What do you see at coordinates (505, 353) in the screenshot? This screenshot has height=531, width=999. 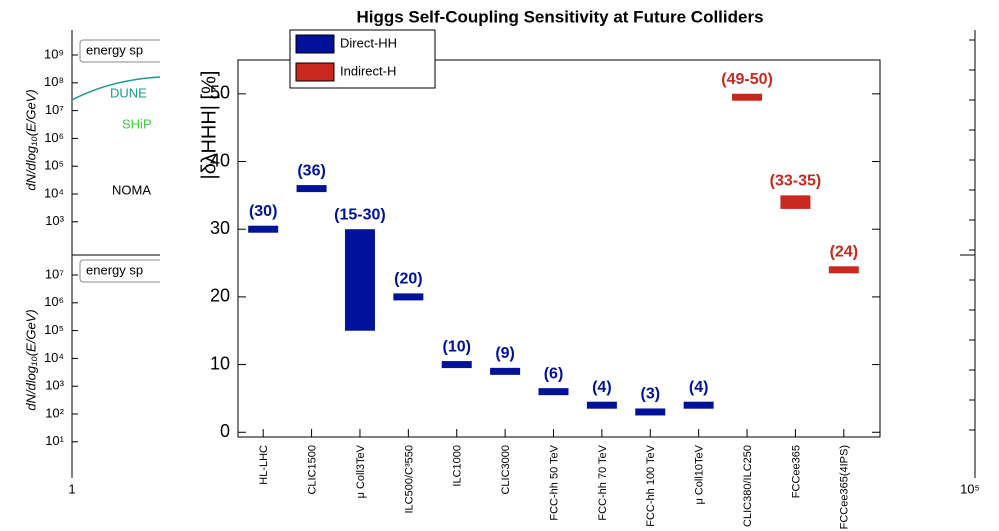 I see `value-label: (9)` at bounding box center [505, 353].